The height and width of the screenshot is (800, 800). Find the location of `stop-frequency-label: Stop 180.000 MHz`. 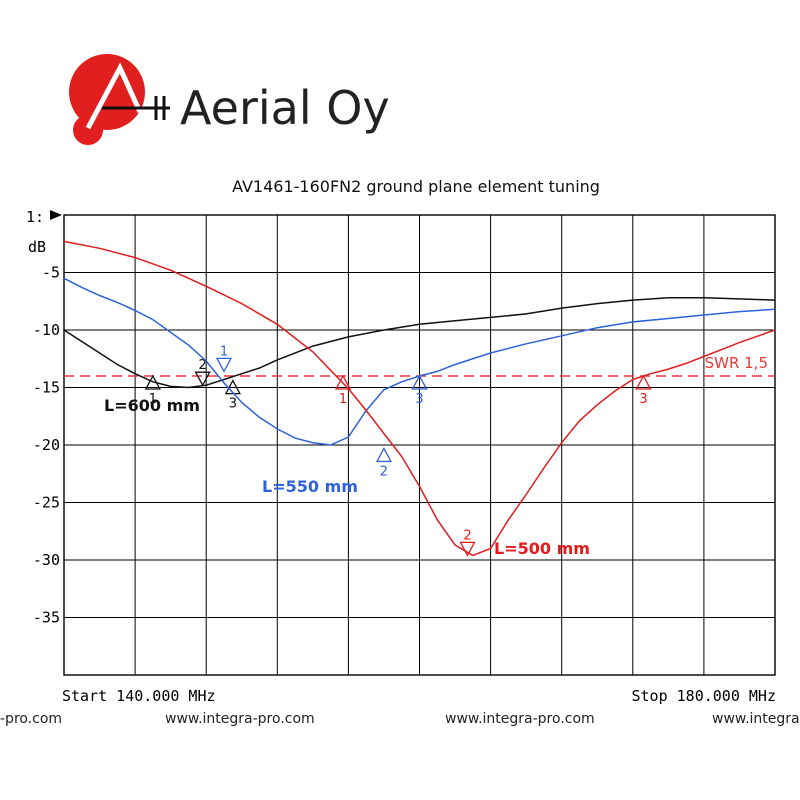

stop-frequency-label: Stop 180.000 MHz is located at coordinates (704, 696).